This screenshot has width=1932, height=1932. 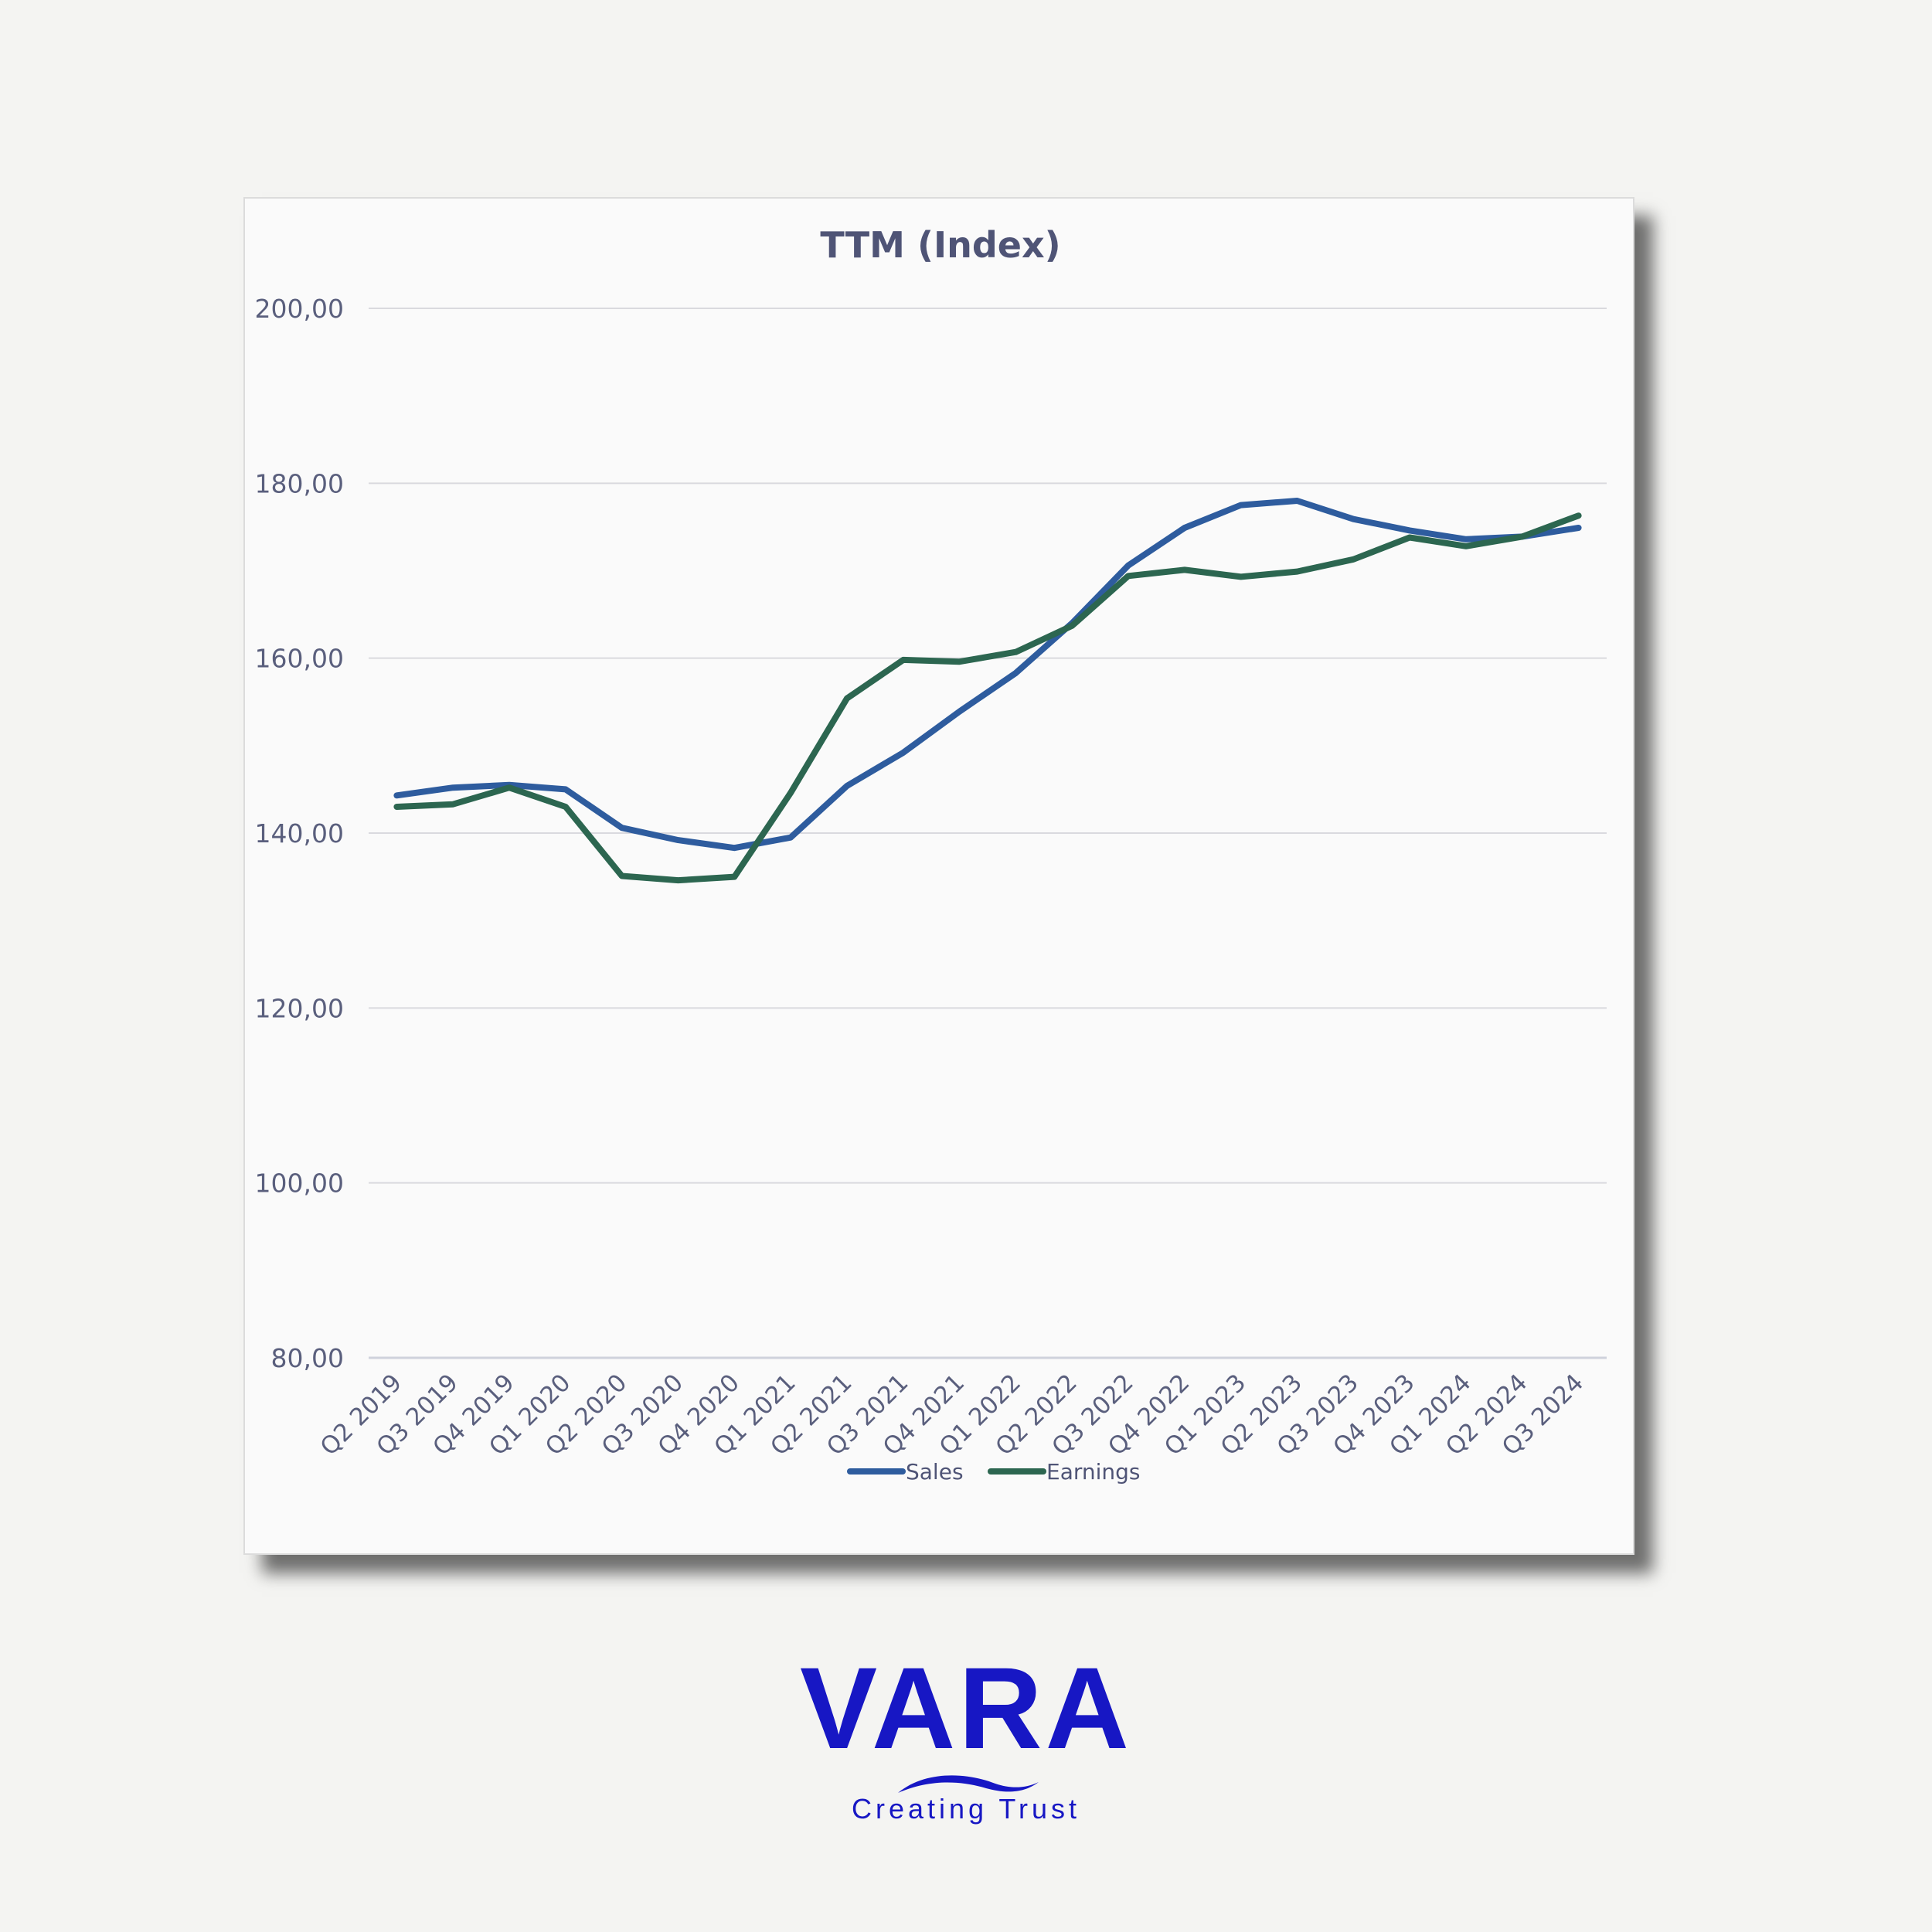 What do you see at coordinates (307, 1358) in the screenshot?
I see `y-tick-label: 80,00` at bounding box center [307, 1358].